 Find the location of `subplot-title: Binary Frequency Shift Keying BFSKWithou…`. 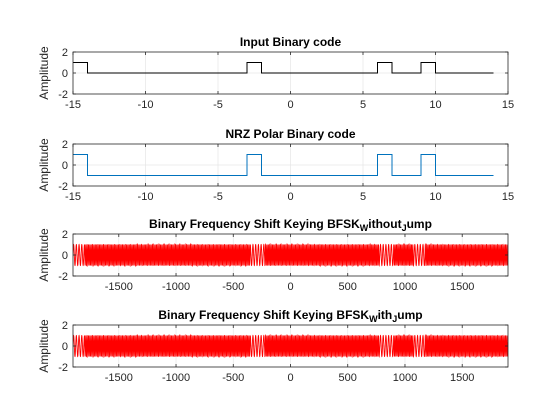

subplot-title: Binary Frequency Shift Keying BFSKWithou… is located at coordinates (290, 225).